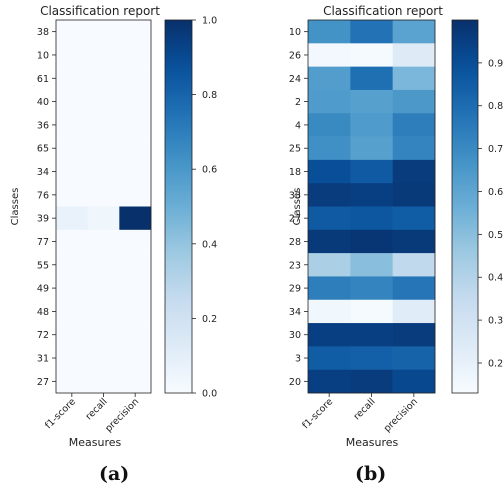  I want to click on panel-b-ytick-label: 27, so click(295, 219).